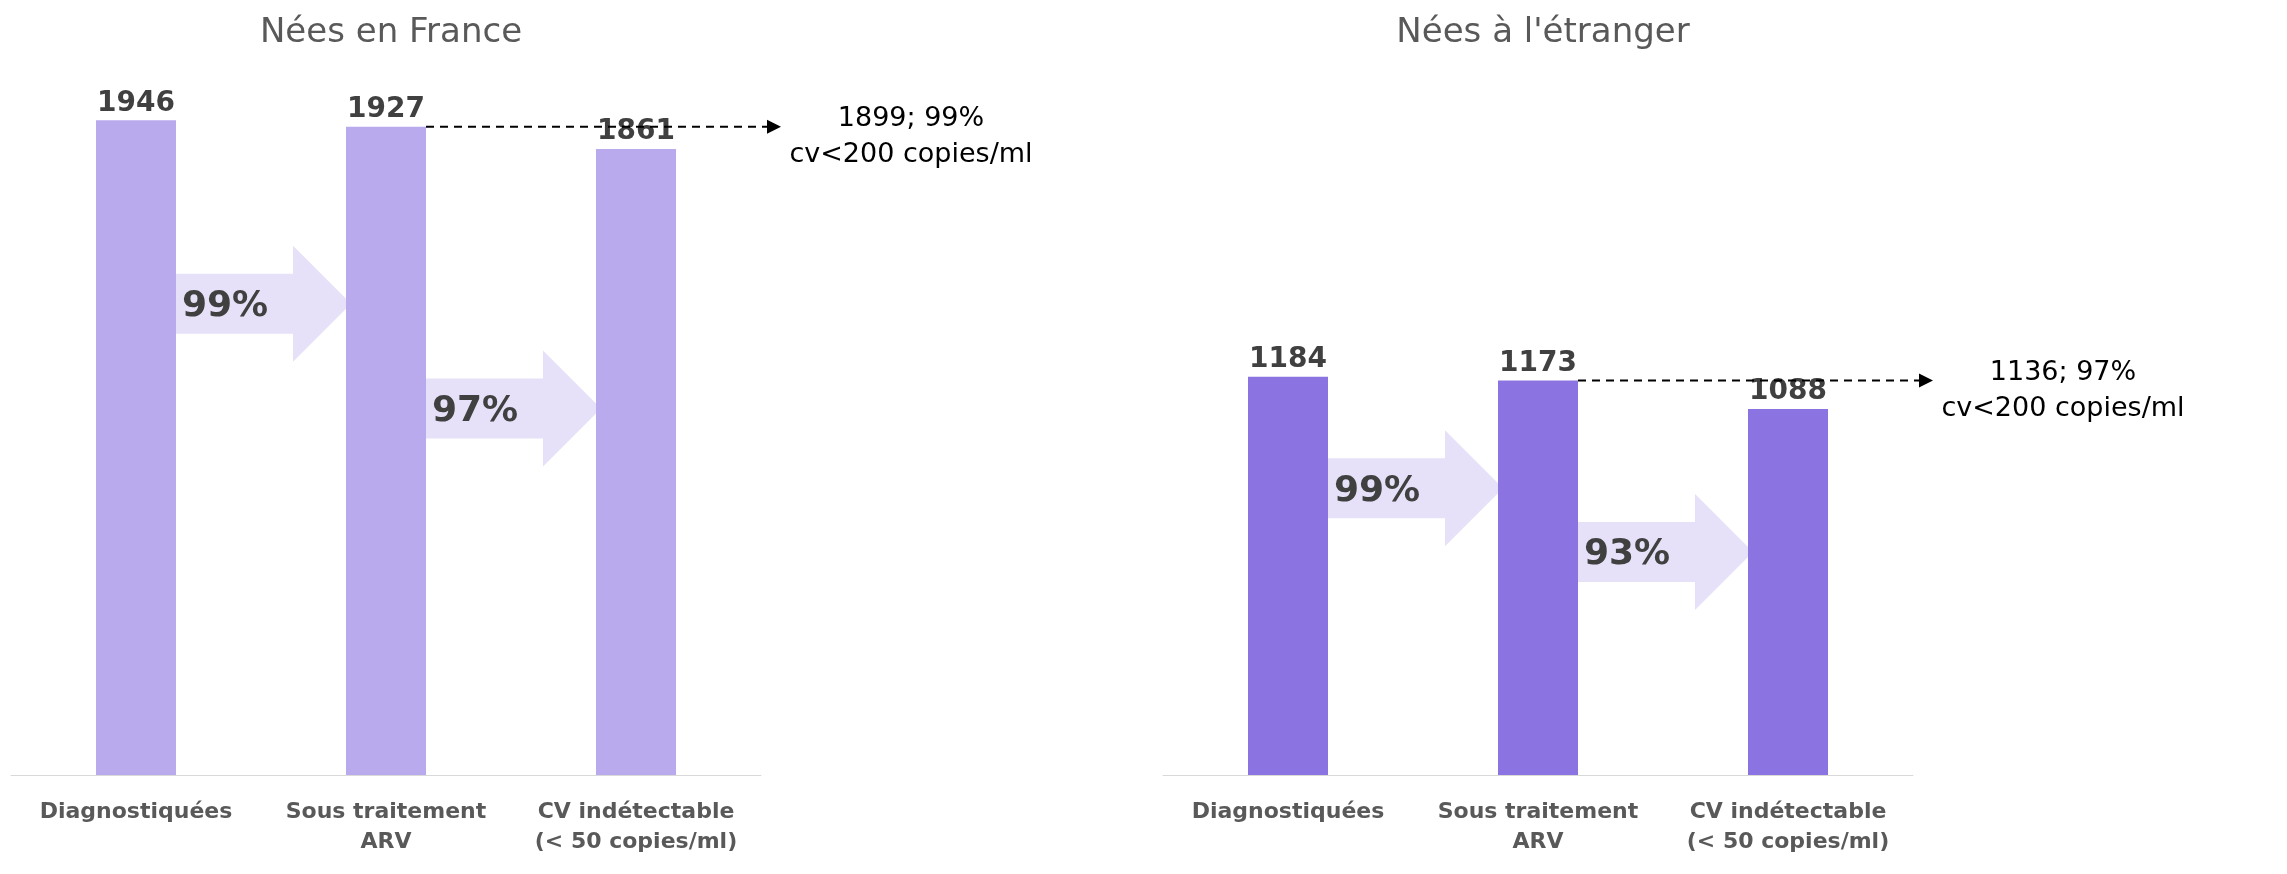 The width and height of the screenshot is (2287, 874). Describe the element at coordinates (391, 30) in the screenshot. I see `chart-title: Nées en France` at that location.